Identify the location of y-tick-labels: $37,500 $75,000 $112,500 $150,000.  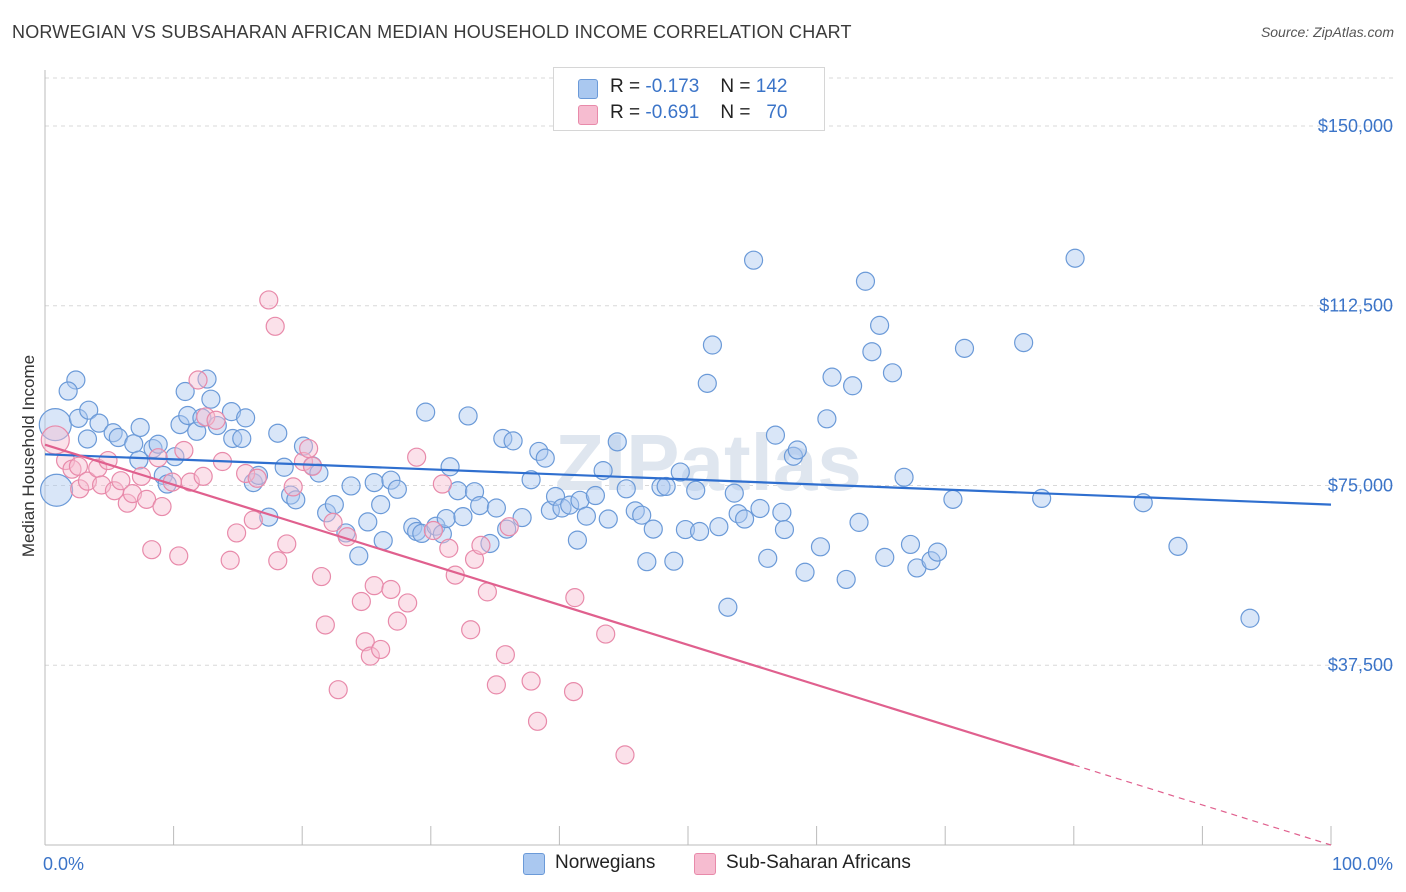
(1355, 395).